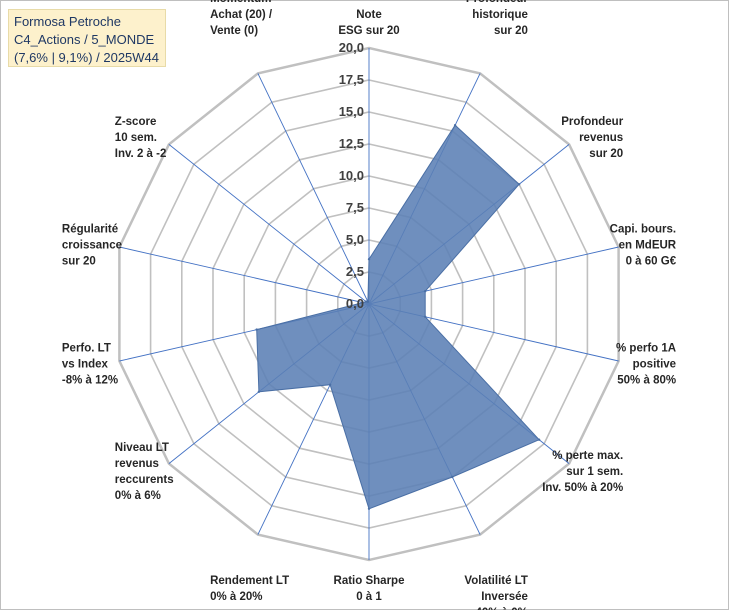  What do you see at coordinates (240, 2) in the screenshot?
I see `axis-label-line: Momentum` at bounding box center [240, 2].